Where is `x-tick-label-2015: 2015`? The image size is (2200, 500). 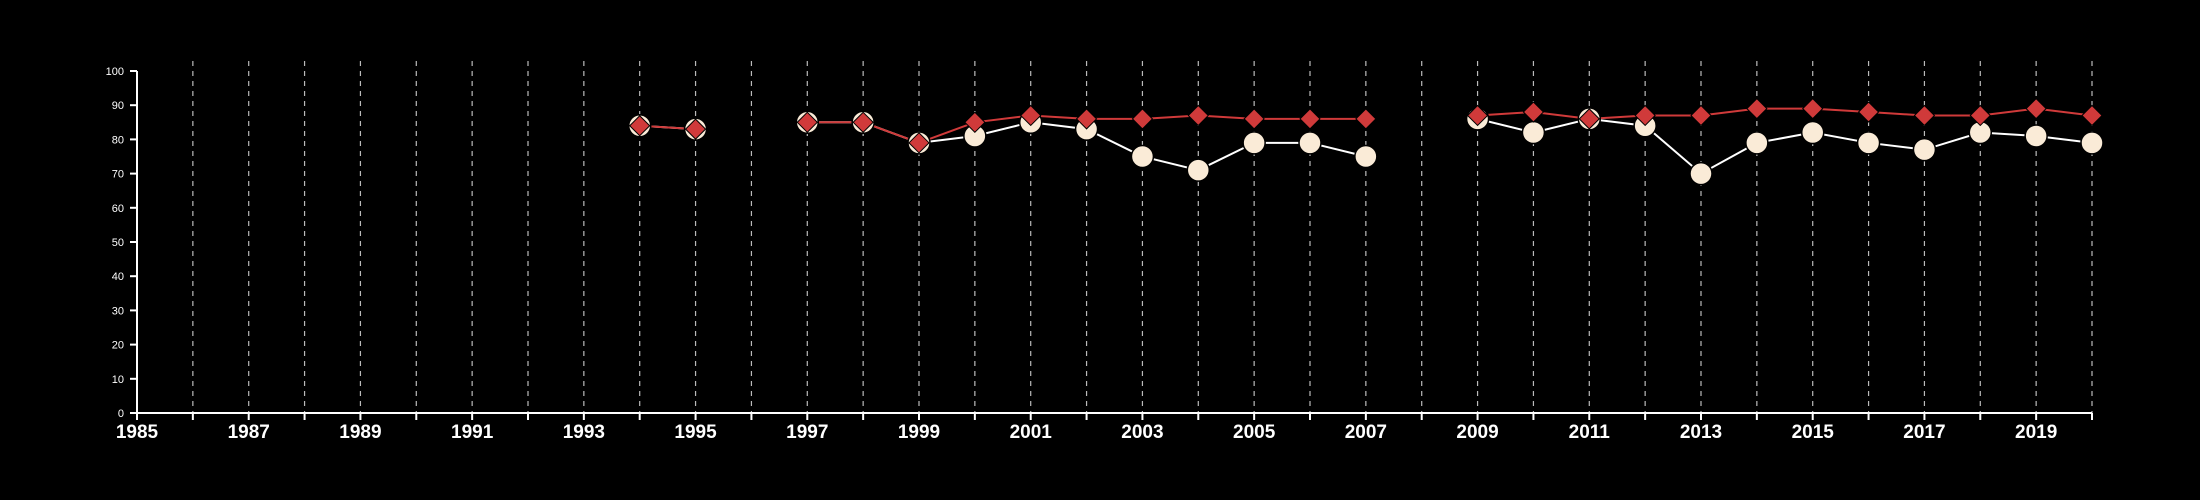 x-tick-label-2015: 2015 is located at coordinates (1813, 432).